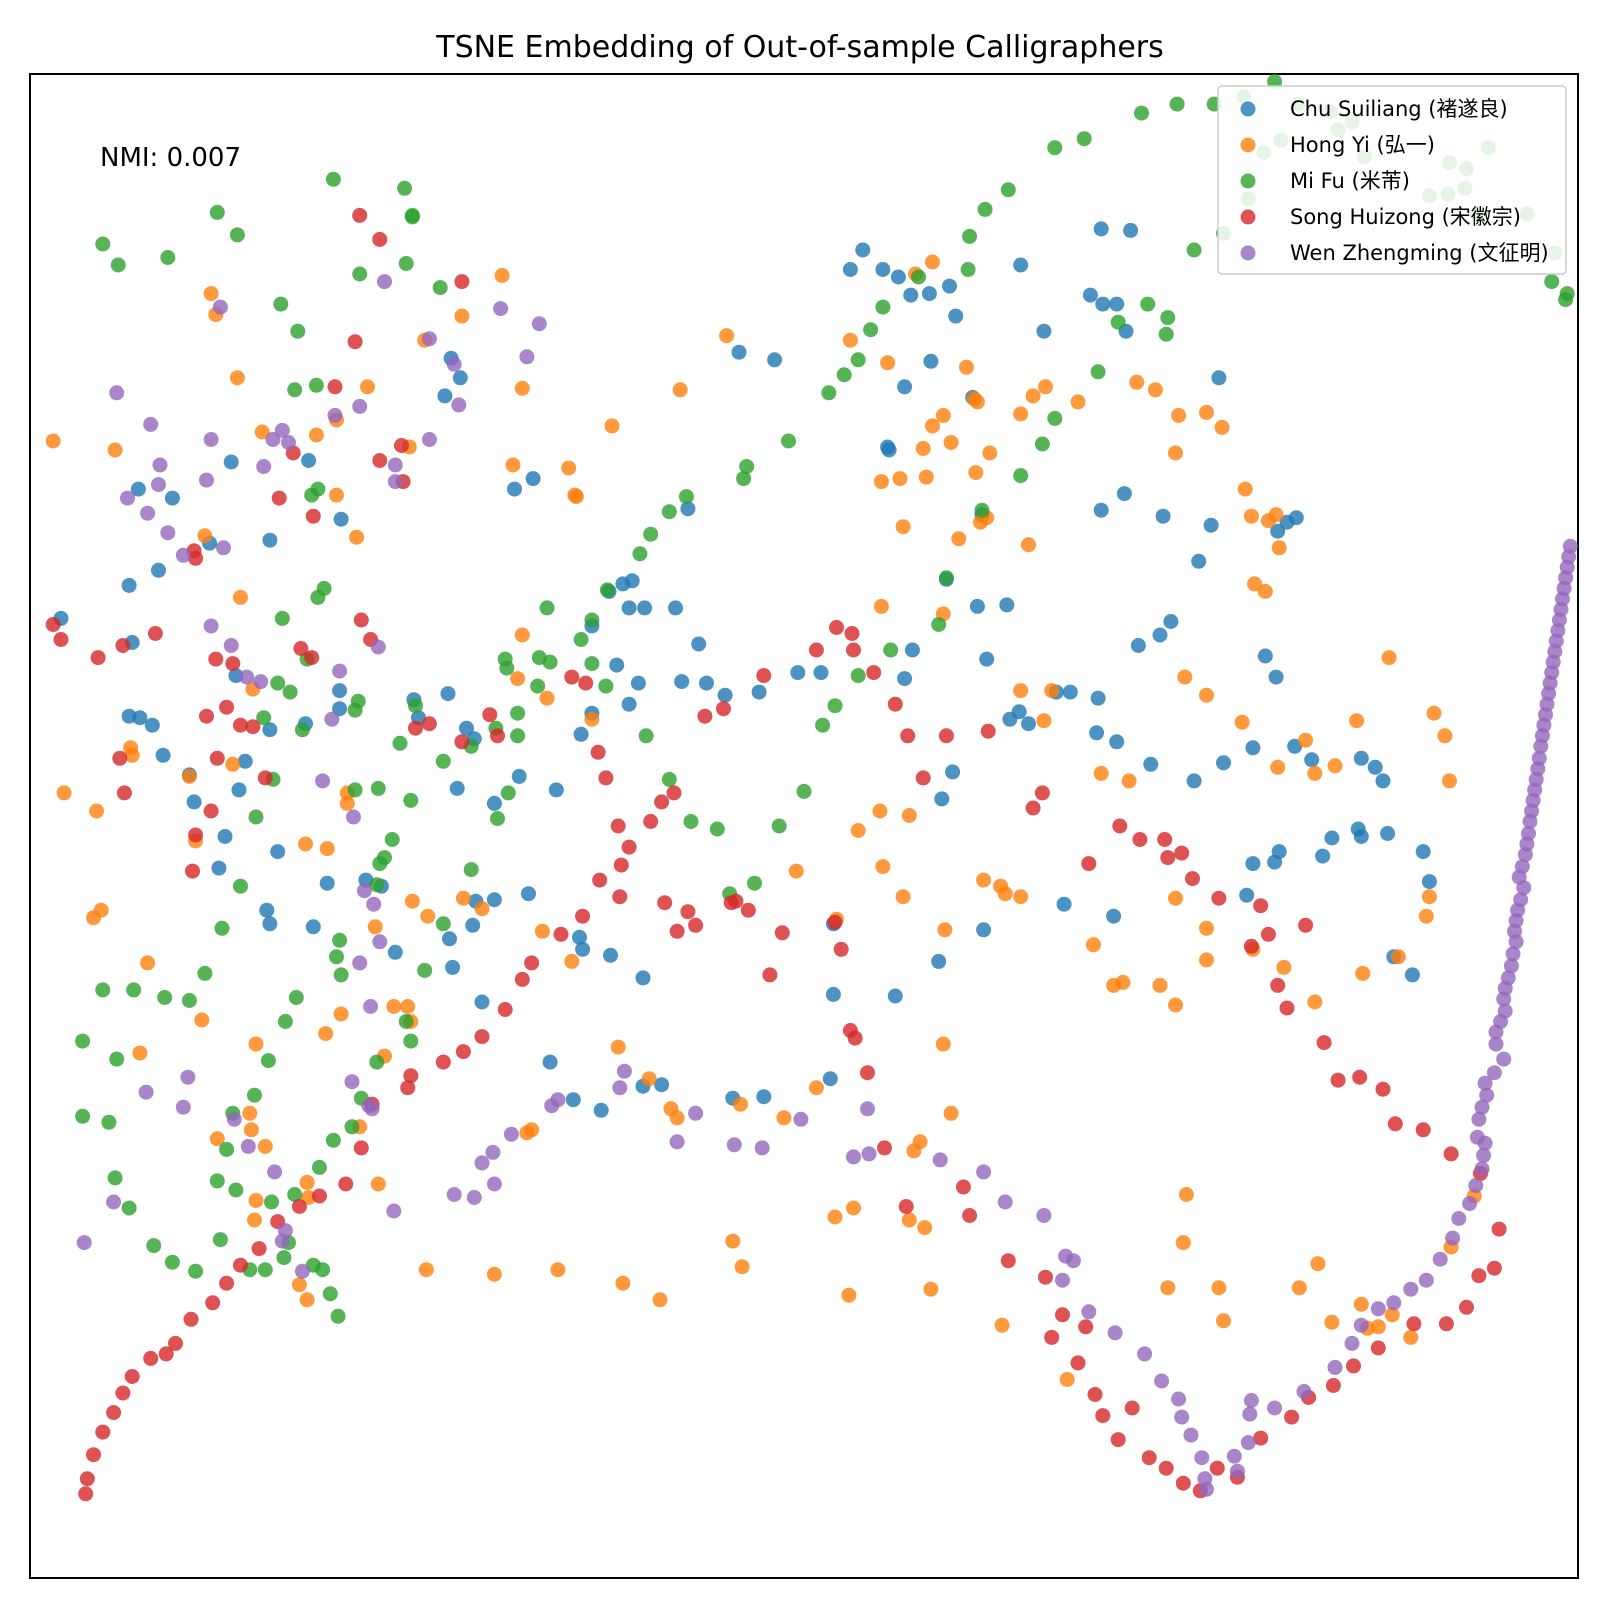 The height and width of the screenshot is (1600, 1600). I want to click on legend-box, so click(1392, 180).